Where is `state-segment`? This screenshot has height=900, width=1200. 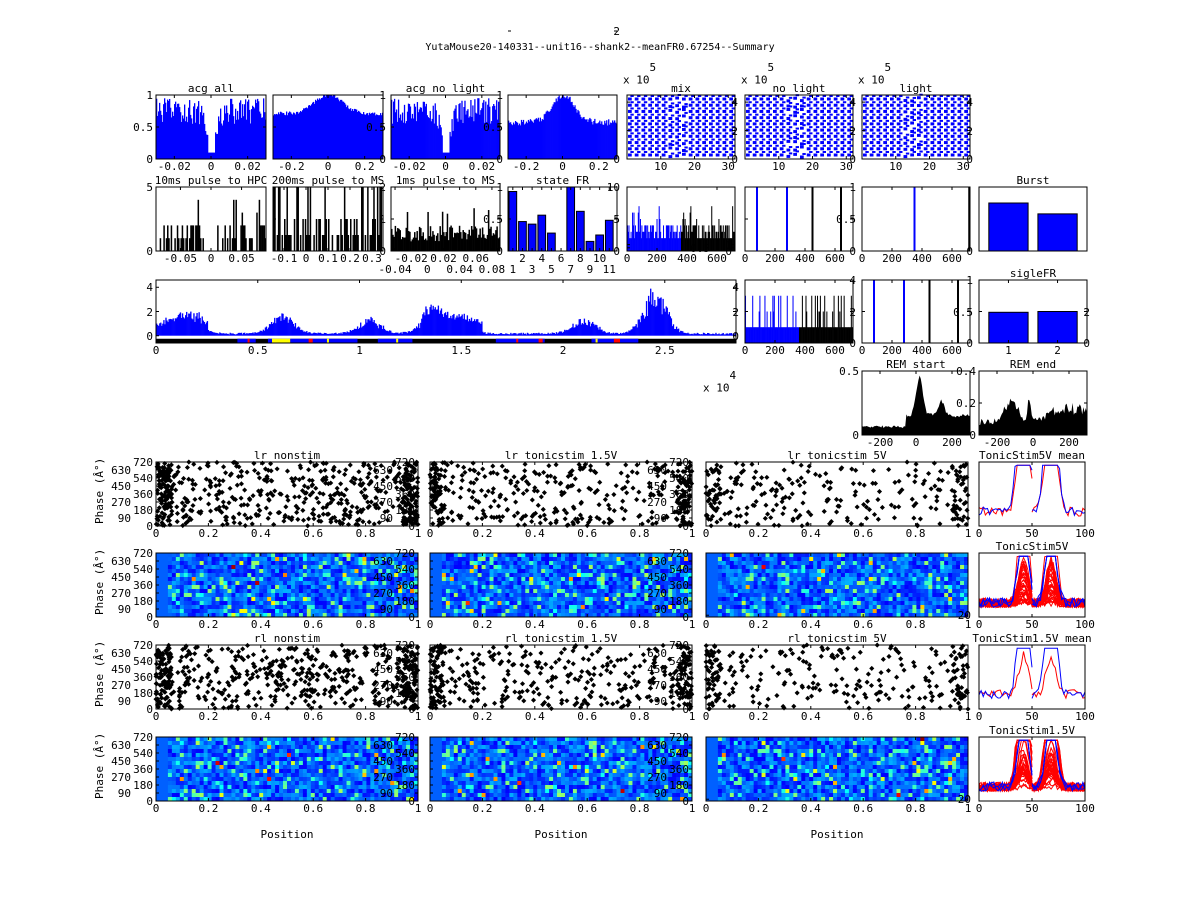 state-segment is located at coordinates (310, 340).